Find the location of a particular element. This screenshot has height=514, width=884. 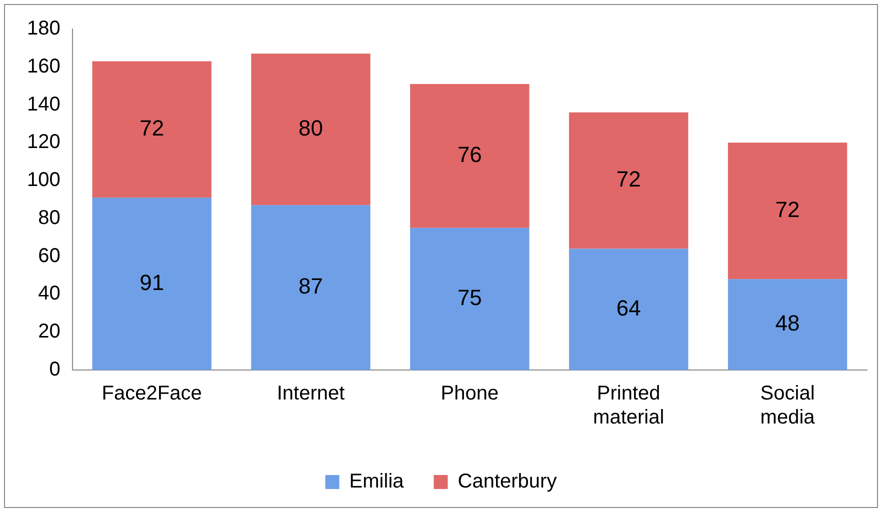

data-label: 76 is located at coordinates (469, 154).